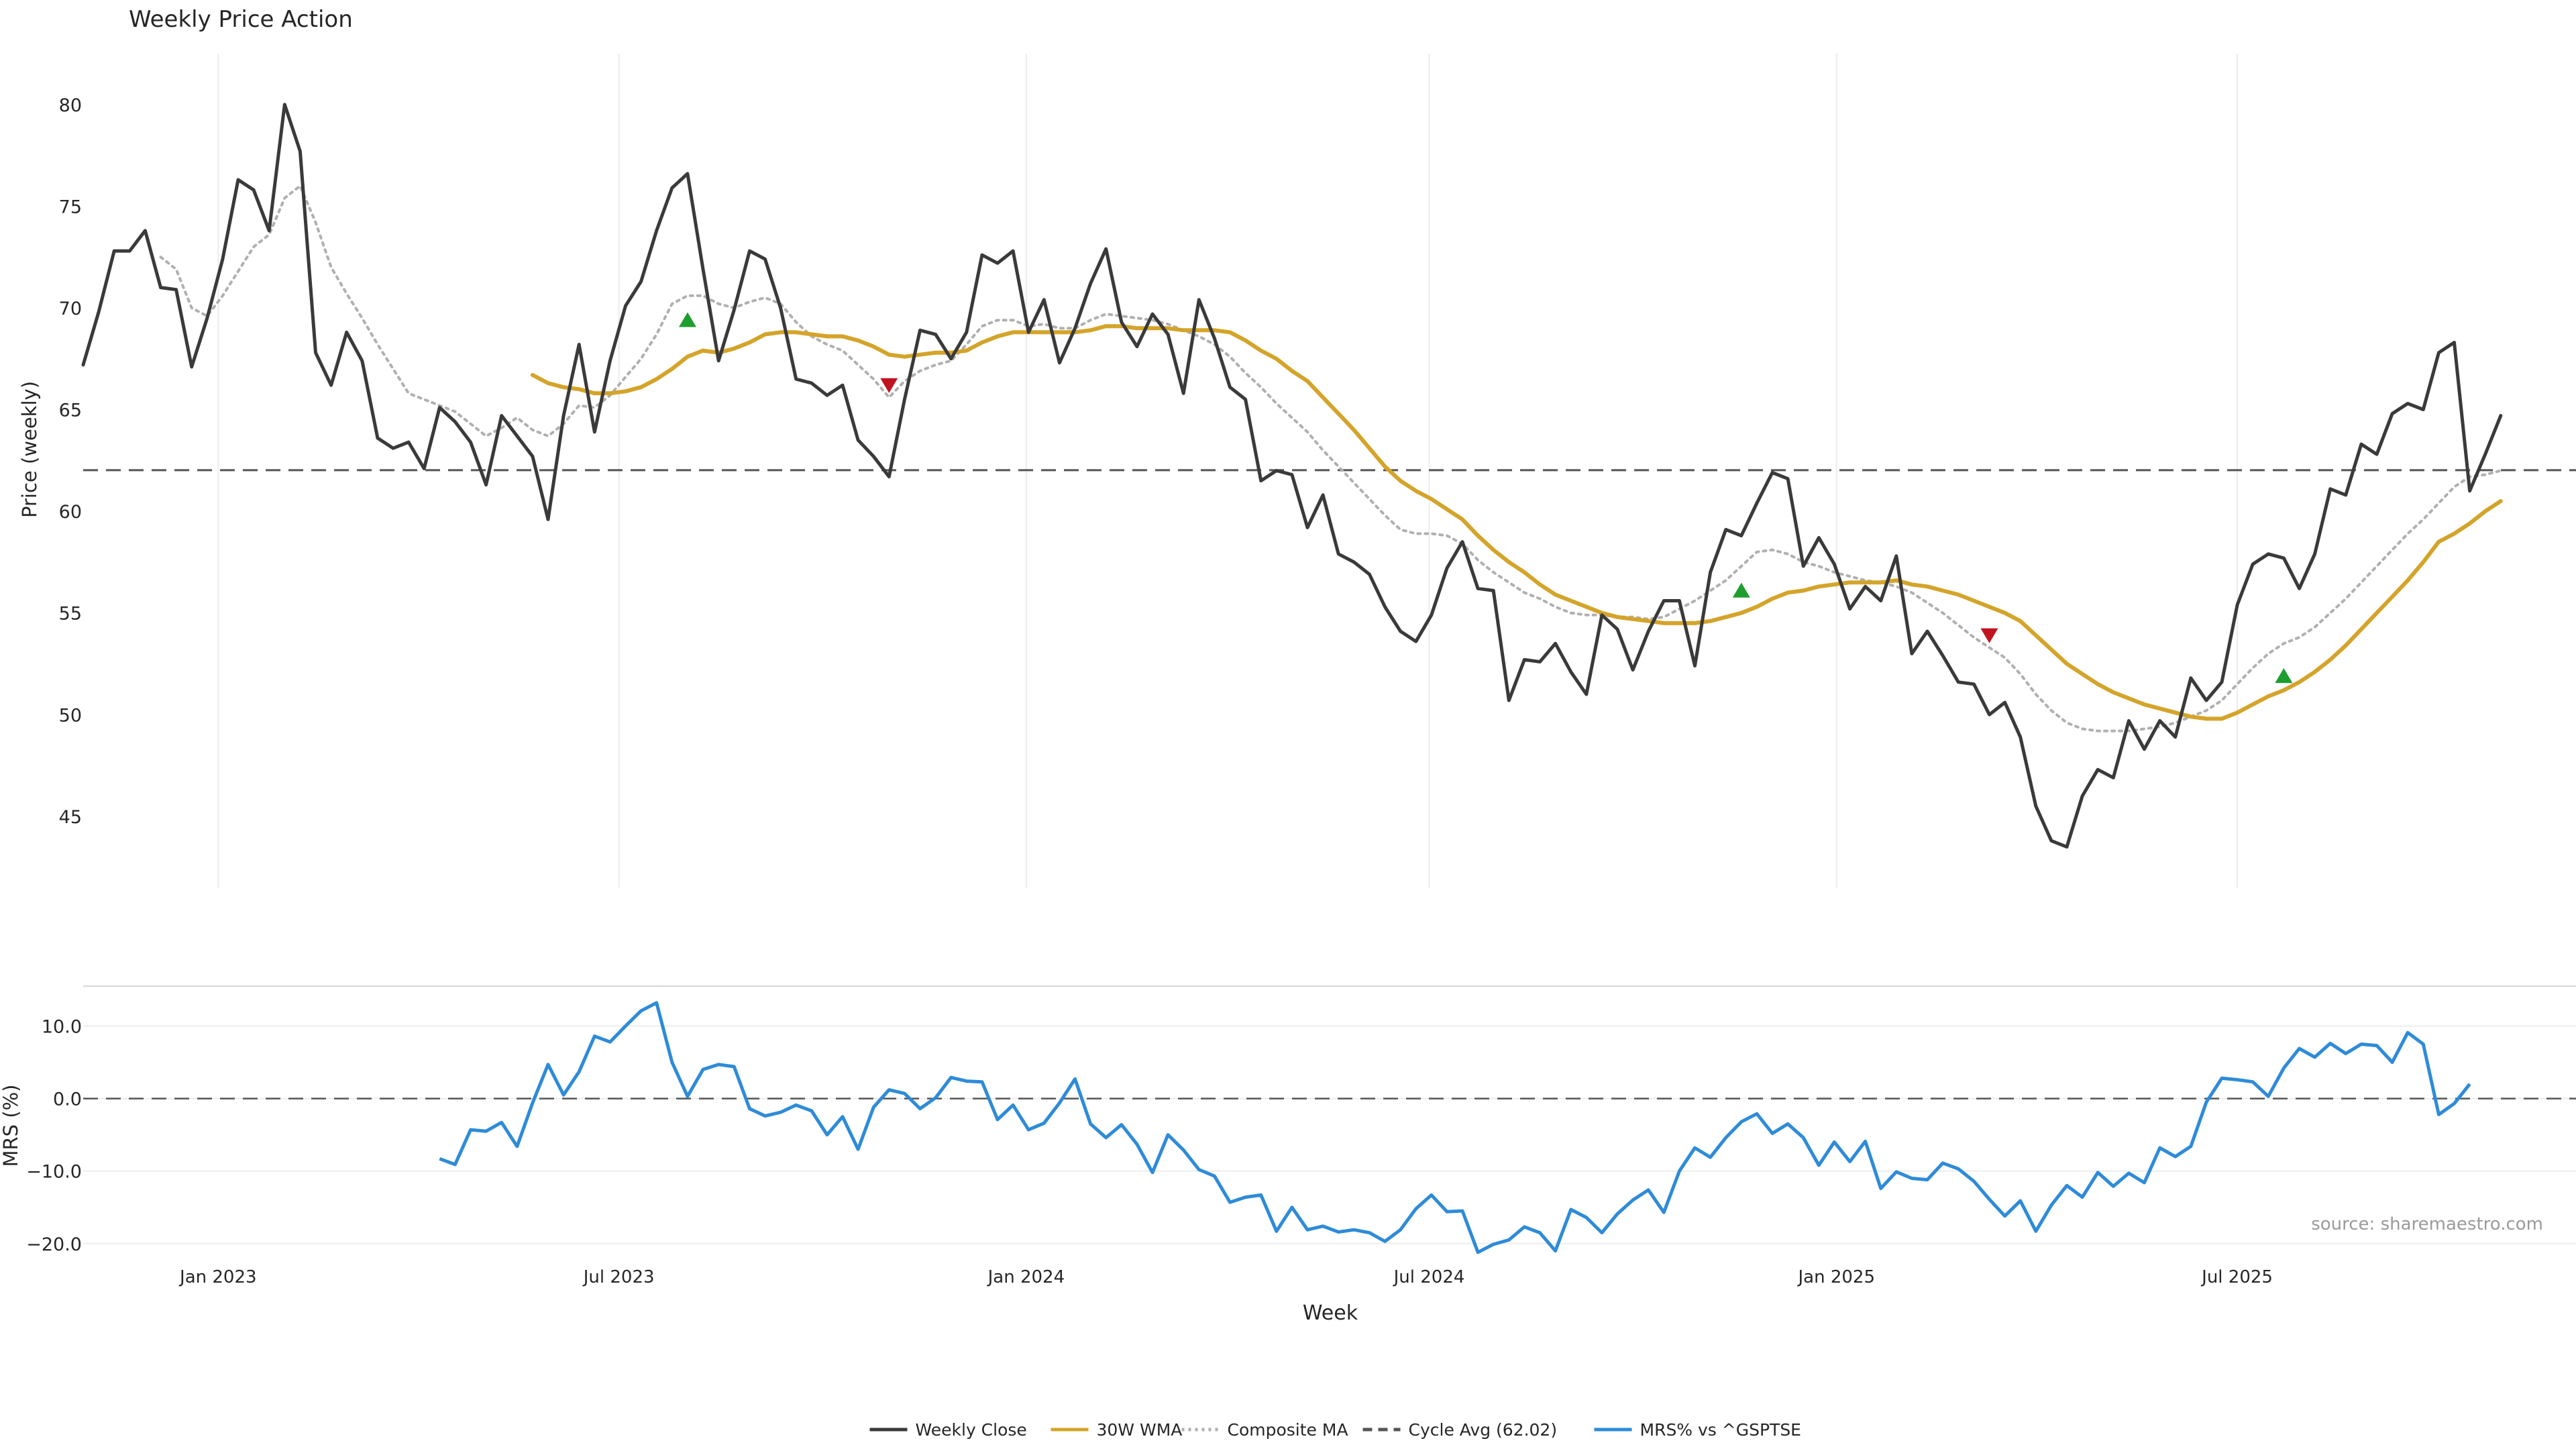 Image resolution: width=2576 pixels, height=1449 pixels. What do you see at coordinates (1330, 1313) in the screenshot?
I see `x-axis-label: Week` at bounding box center [1330, 1313].